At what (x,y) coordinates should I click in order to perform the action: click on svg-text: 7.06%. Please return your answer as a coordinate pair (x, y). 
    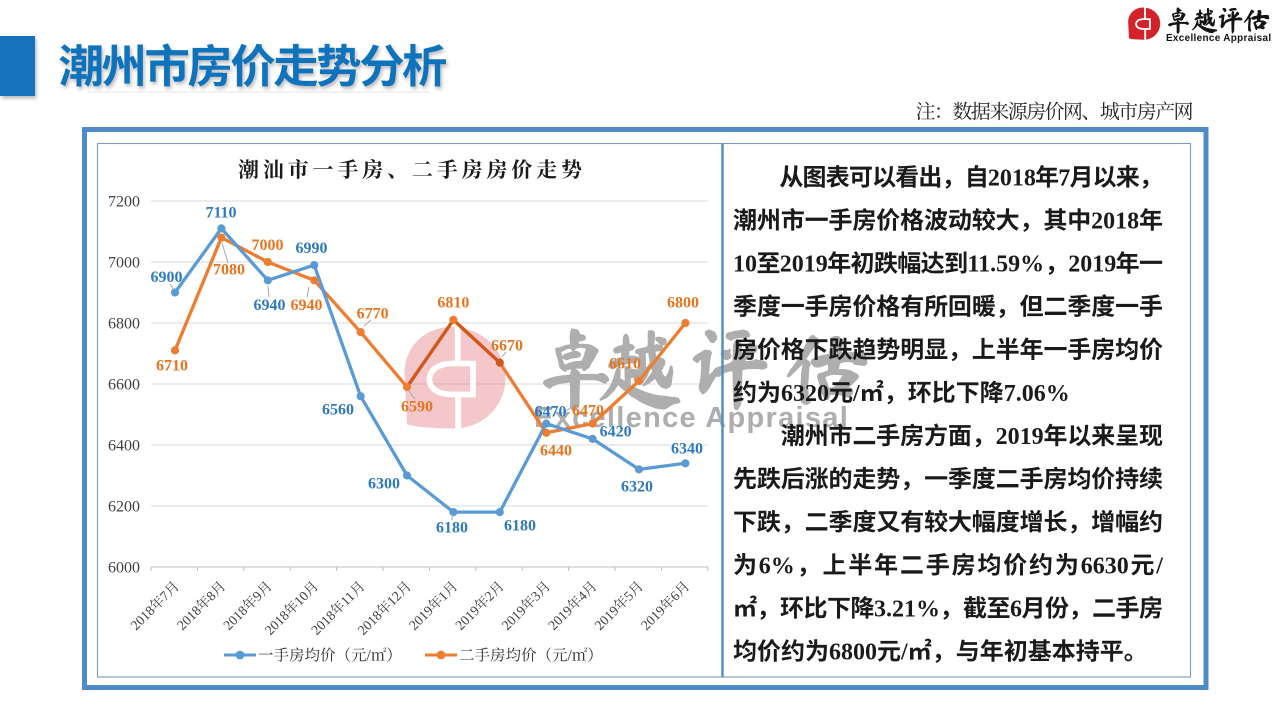
    Looking at the image, I should click on (1037, 394).